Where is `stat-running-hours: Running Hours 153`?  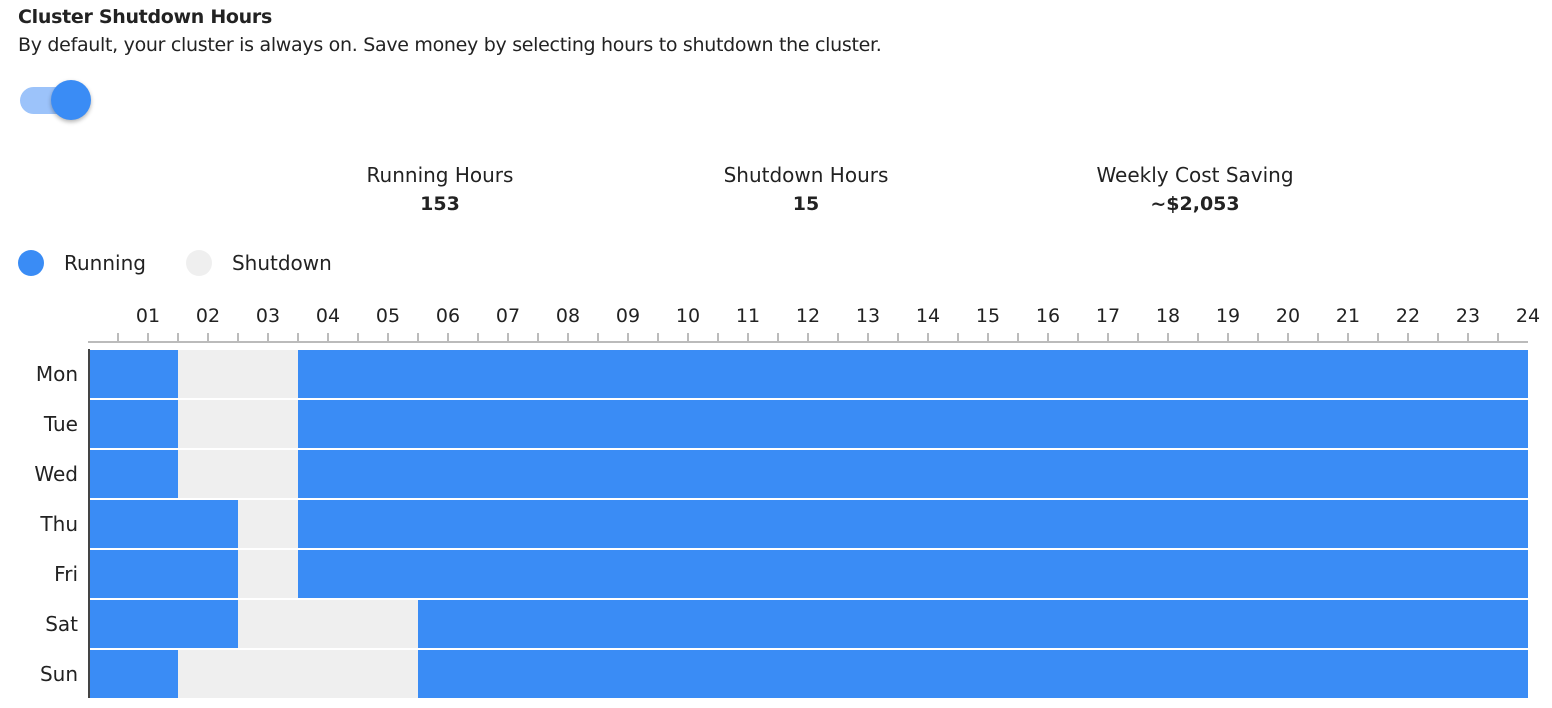 stat-running-hours: Running Hours 153 is located at coordinates (440, 189).